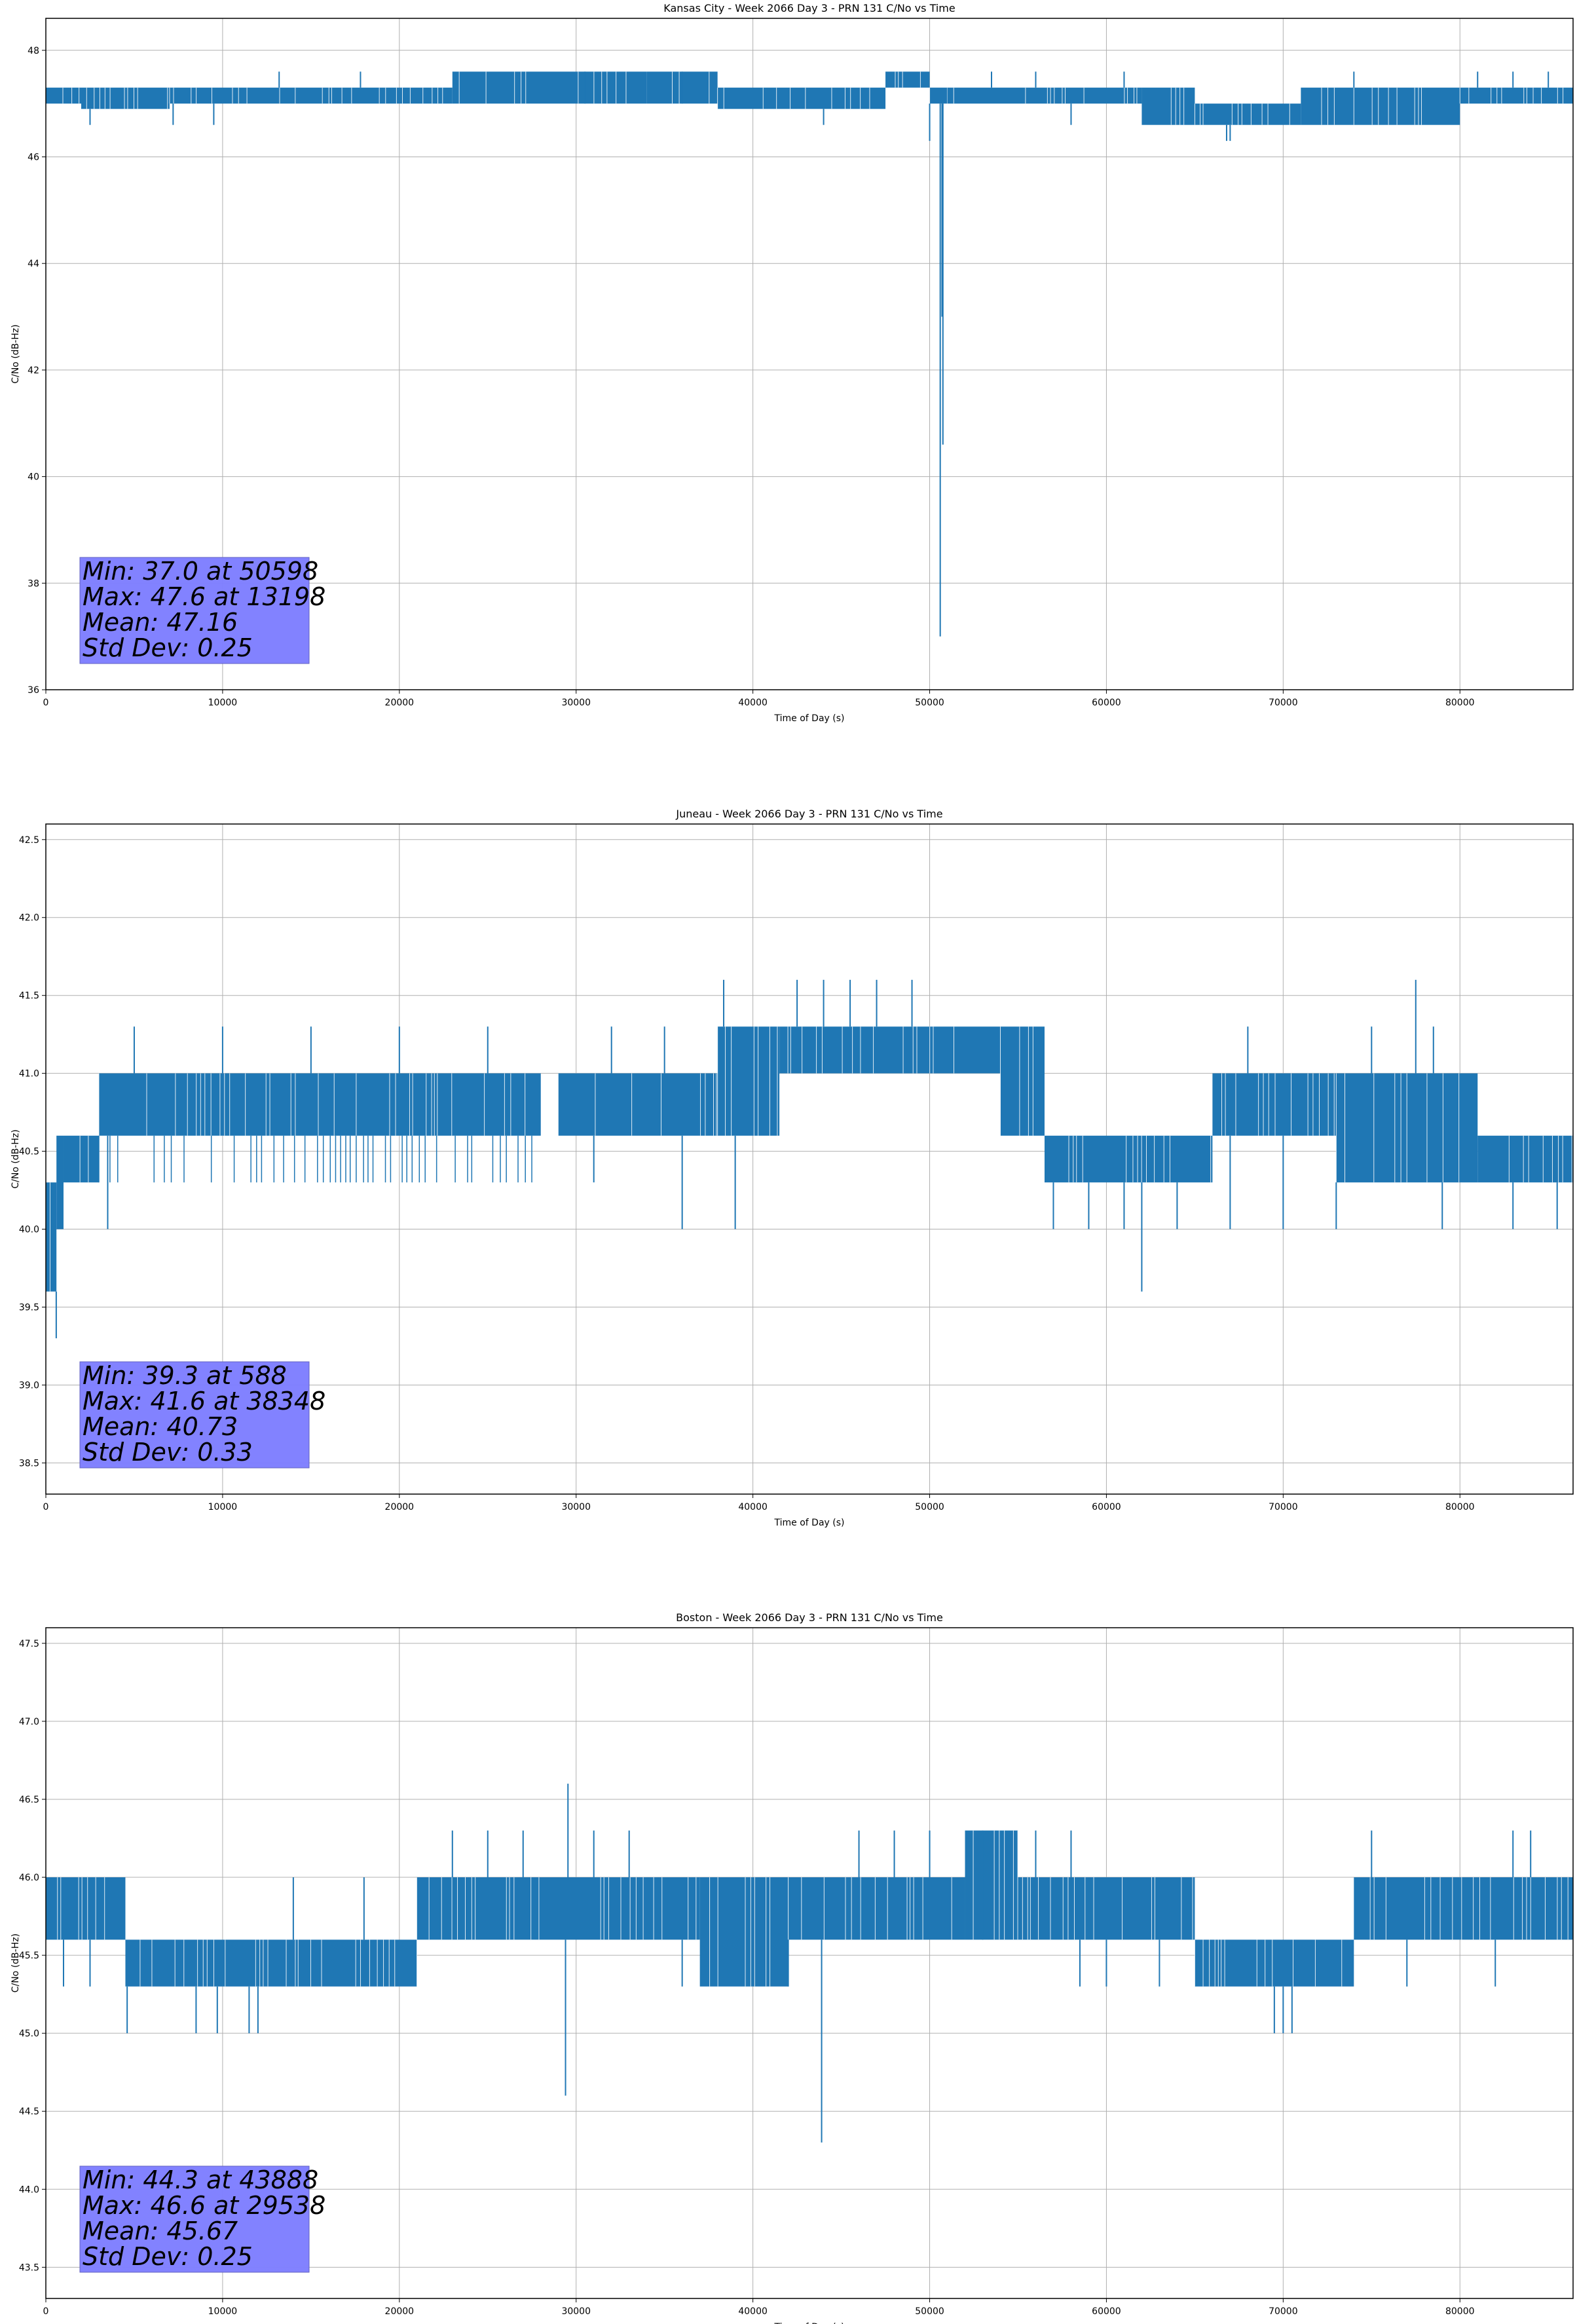 This screenshot has width=1577, height=2324. I want to click on data-series, so click(809, 1159).